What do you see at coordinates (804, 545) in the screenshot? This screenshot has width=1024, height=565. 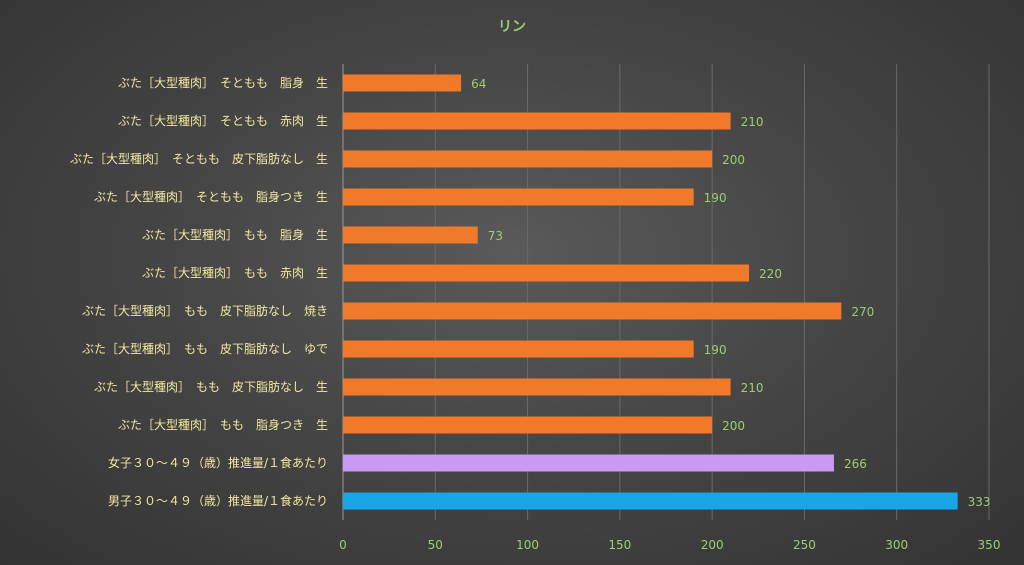 I see `x-tick-label: 250` at bounding box center [804, 545].